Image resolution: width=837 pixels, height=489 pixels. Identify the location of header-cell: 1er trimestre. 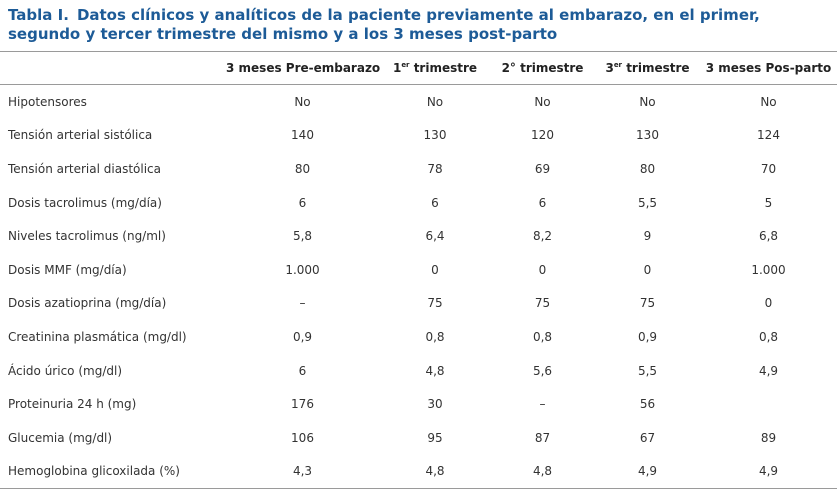
(435, 68).